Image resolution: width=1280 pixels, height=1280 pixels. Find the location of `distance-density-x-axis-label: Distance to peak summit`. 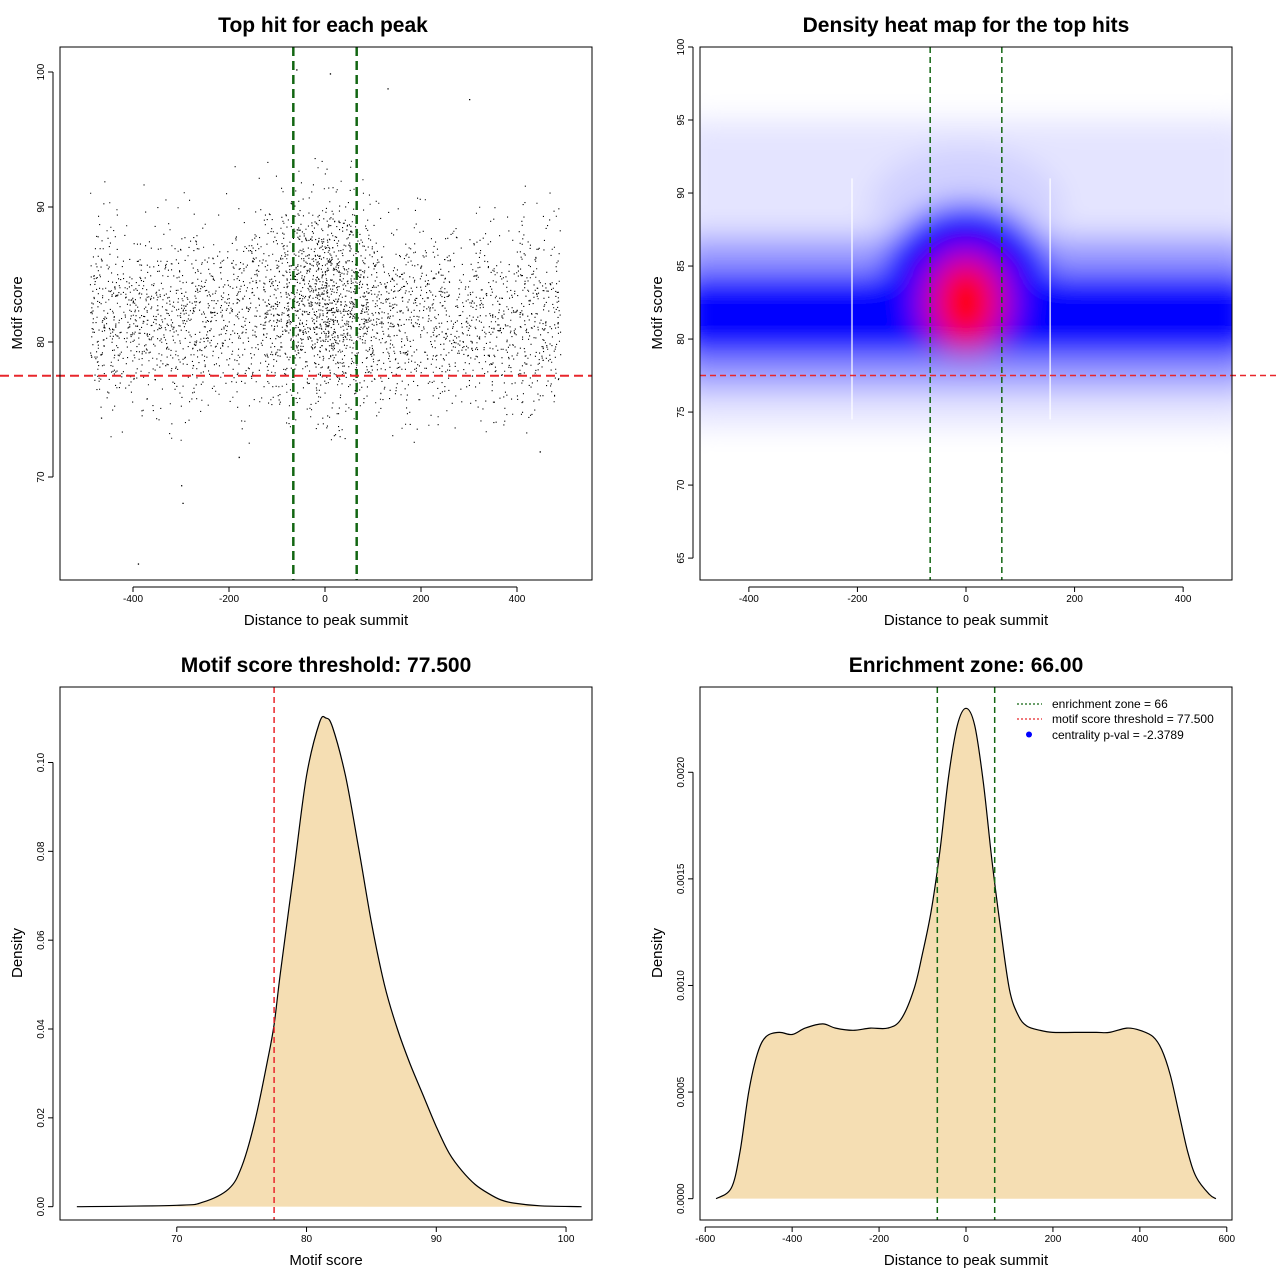

distance-density-x-axis-label: Distance to peak summit is located at coordinates (966, 1260).